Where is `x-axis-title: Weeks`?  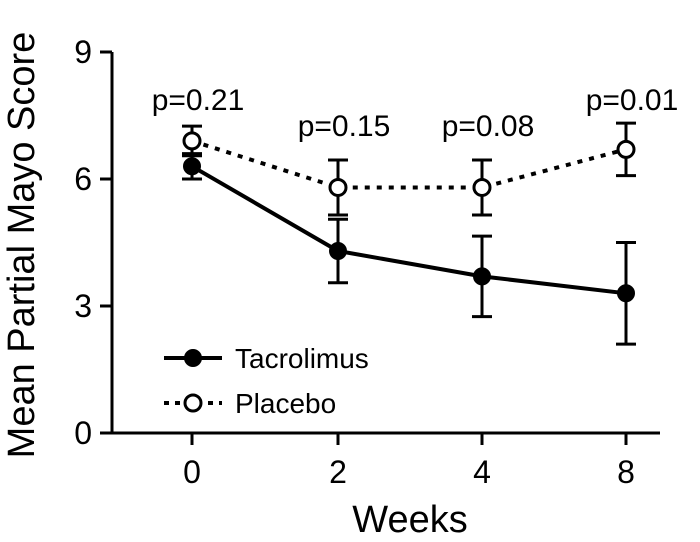 x-axis-title: Weeks is located at coordinates (409, 520).